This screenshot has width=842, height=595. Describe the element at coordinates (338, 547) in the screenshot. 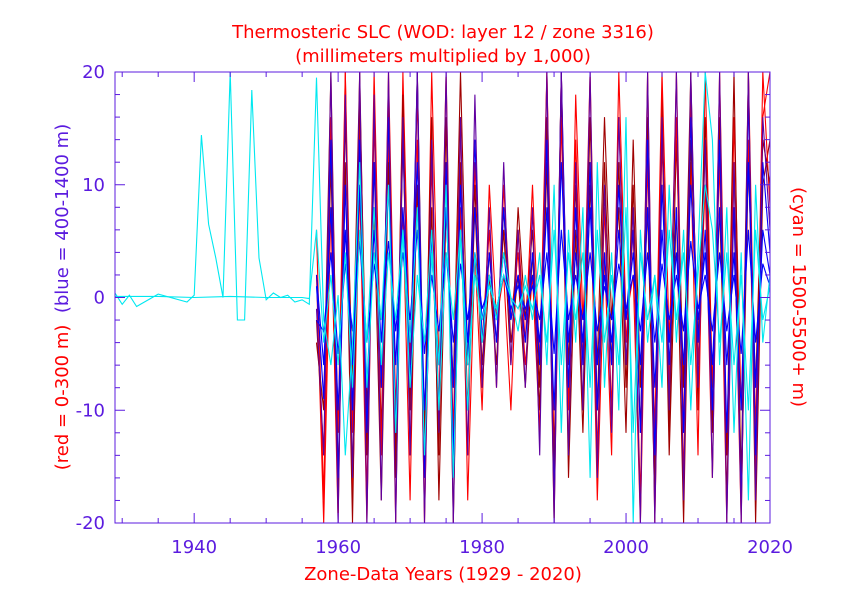

I see `x-tick-label: 1960` at that location.